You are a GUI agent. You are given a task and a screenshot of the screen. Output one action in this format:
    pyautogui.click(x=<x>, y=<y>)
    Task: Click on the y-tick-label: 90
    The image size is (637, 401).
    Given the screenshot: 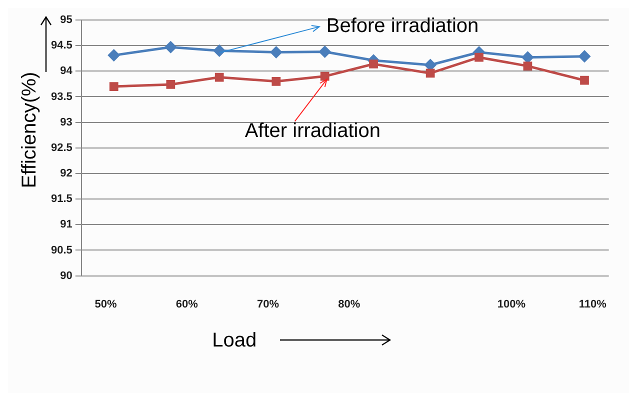 What is the action you would take?
    pyautogui.click(x=66, y=276)
    